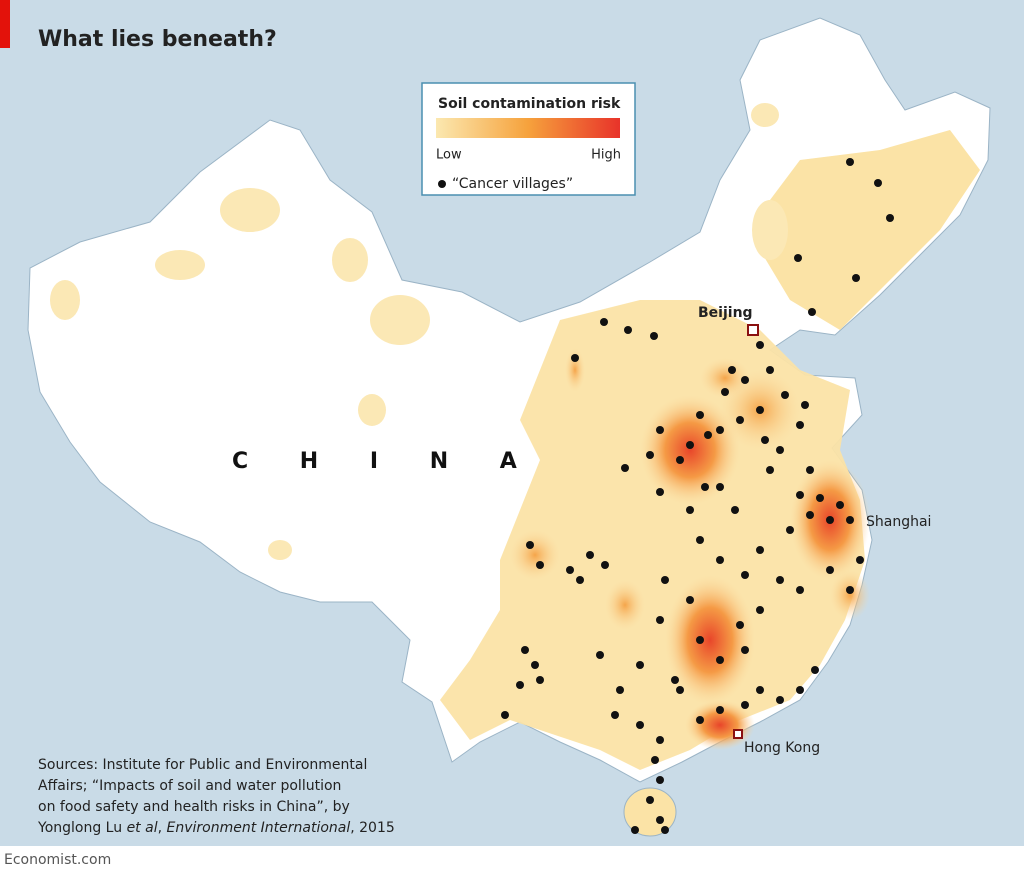 This screenshot has height=880, width=1024. Describe the element at coordinates (82, 828) in the screenshot. I see `sources-text: Yonglong Lu` at that location.